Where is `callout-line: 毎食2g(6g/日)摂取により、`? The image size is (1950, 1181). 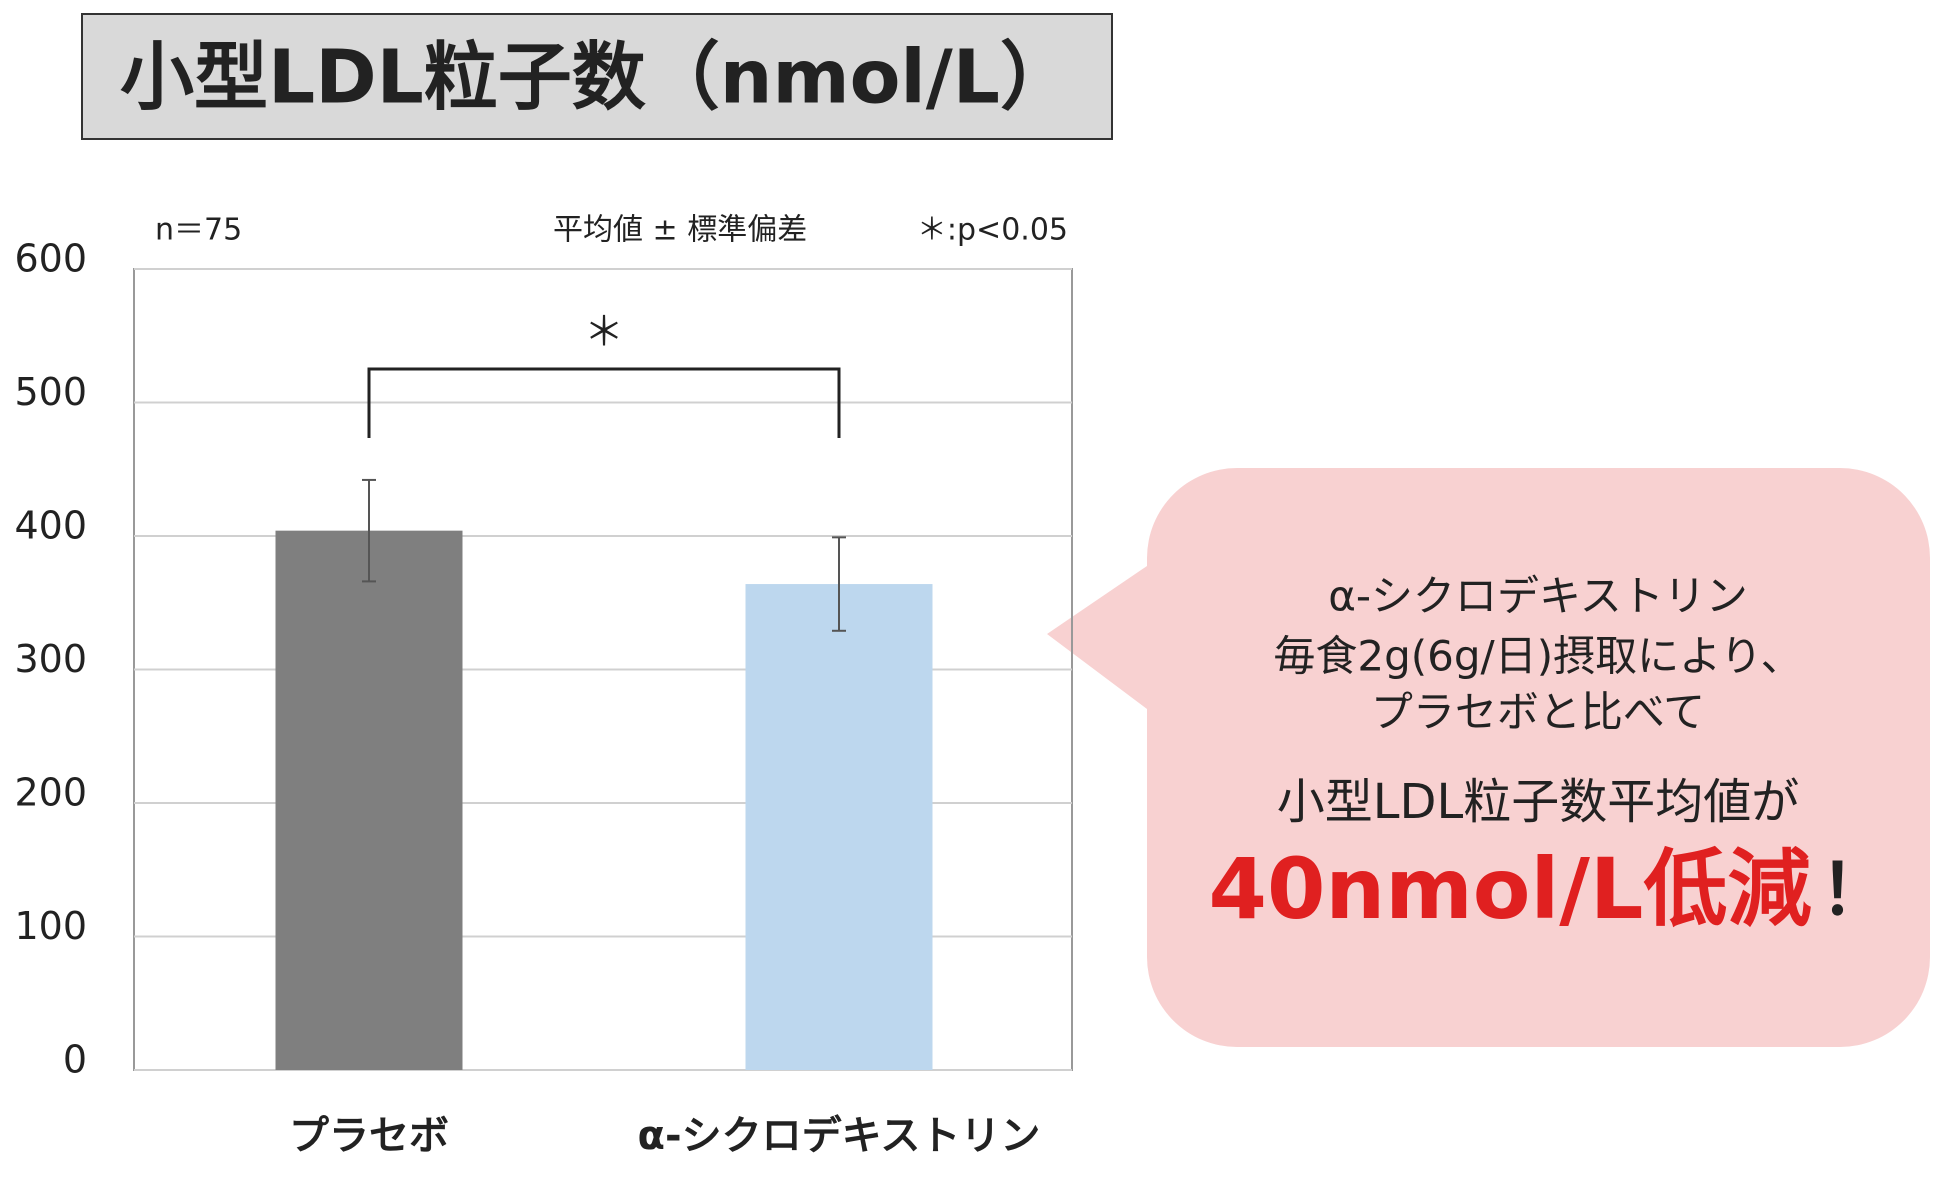
callout-line: 毎食2g(6g/日)摂取により、 is located at coordinates (1537, 656).